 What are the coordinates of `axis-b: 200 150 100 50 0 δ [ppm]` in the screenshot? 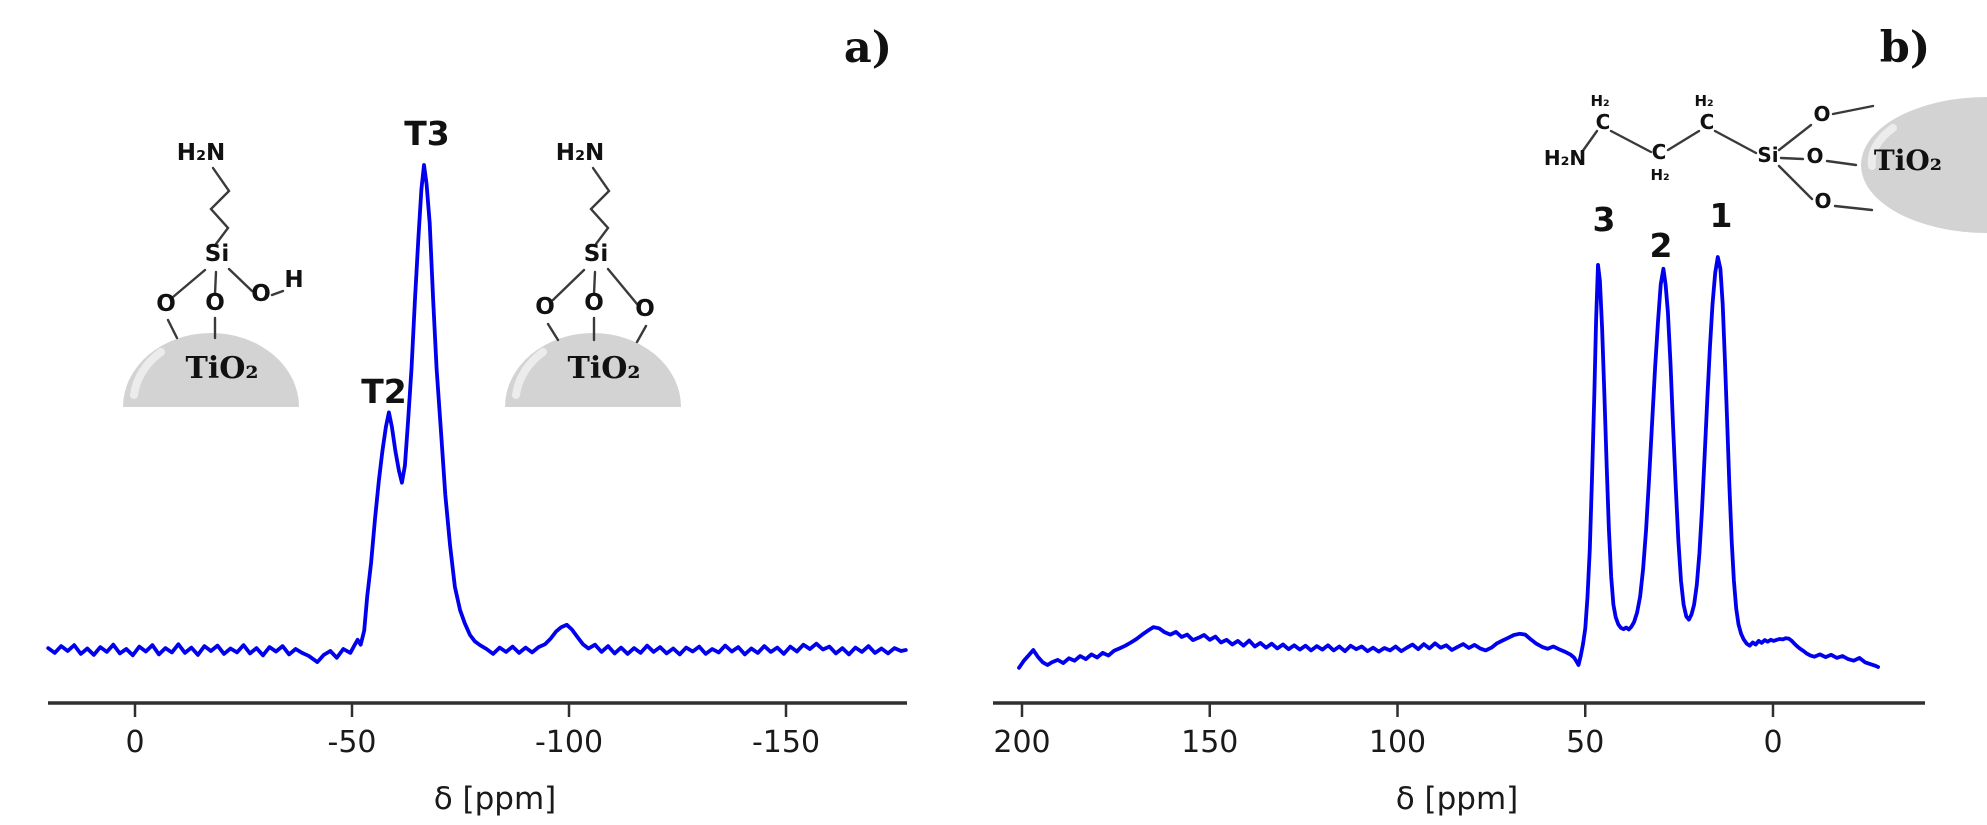 It's located at (1459, 759).